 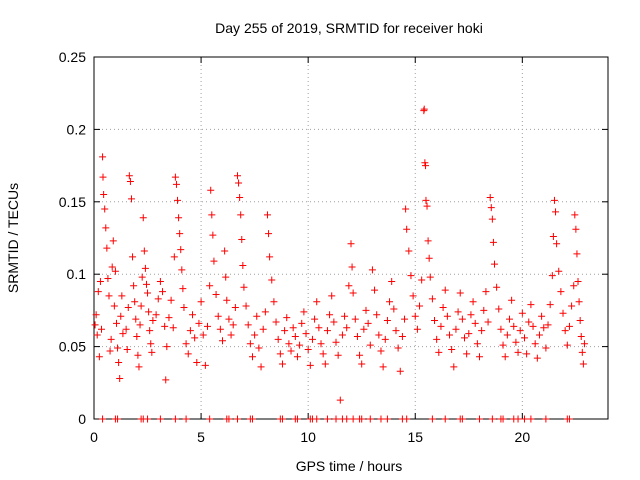 What do you see at coordinates (523, 437) in the screenshot?
I see `x-tick-label: 20` at bounding box center [523, 437].